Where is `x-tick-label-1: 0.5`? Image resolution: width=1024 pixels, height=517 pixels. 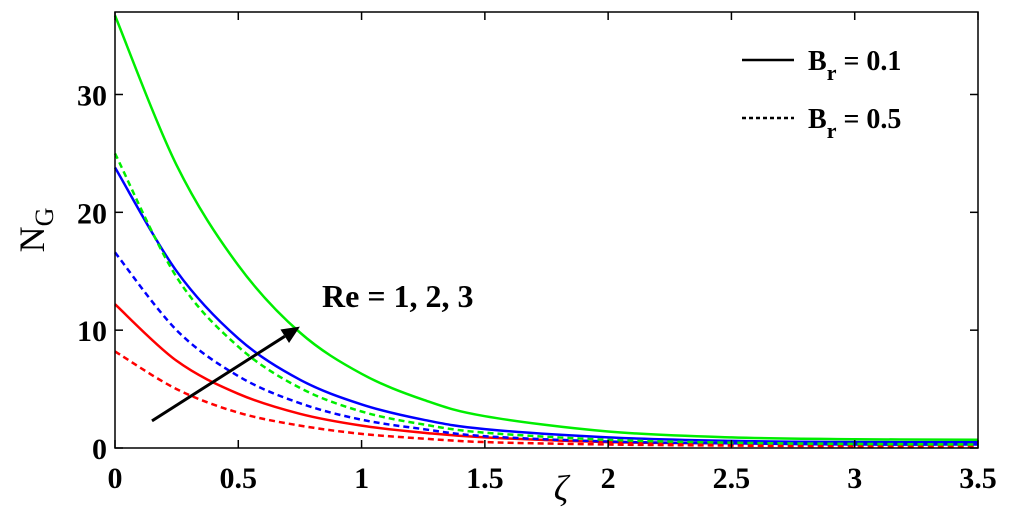 x-tick-label-1: 0.5 is located at coordinates (239, 478).